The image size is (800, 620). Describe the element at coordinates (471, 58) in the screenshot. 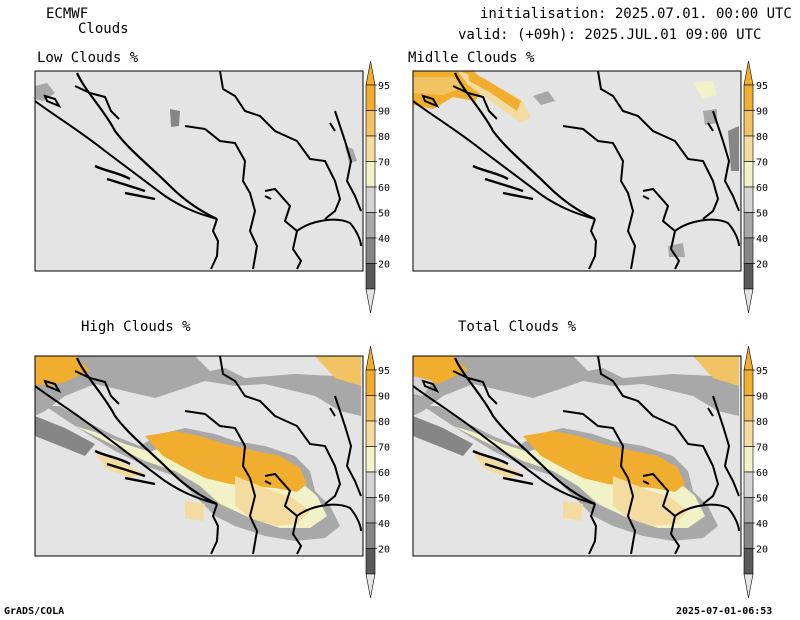

I see `panel-title-middle: Midlle Clouds %` at that location.